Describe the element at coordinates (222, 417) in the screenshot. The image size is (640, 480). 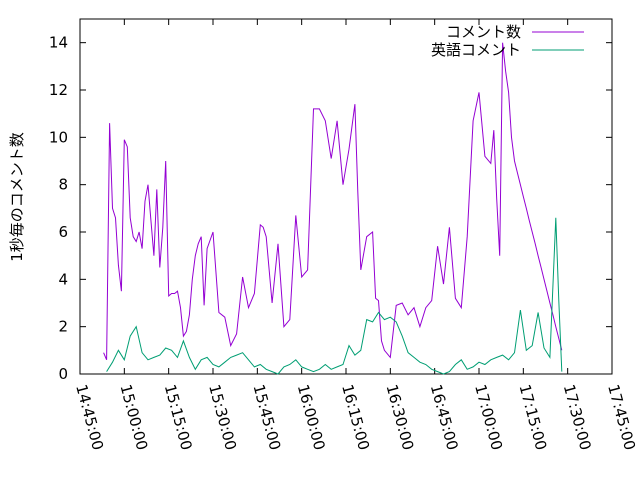
I see `x-tick-label: 15:30:00` at that location.